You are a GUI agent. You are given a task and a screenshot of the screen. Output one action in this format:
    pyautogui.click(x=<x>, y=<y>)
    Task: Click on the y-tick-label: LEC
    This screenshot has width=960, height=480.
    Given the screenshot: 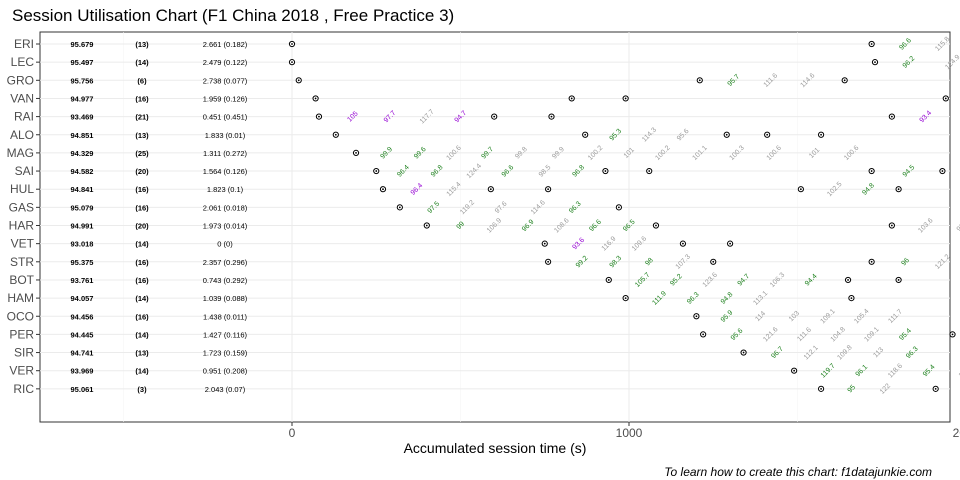 What is the action you would take?
    pyautogui.click(x=23, y=62)
    